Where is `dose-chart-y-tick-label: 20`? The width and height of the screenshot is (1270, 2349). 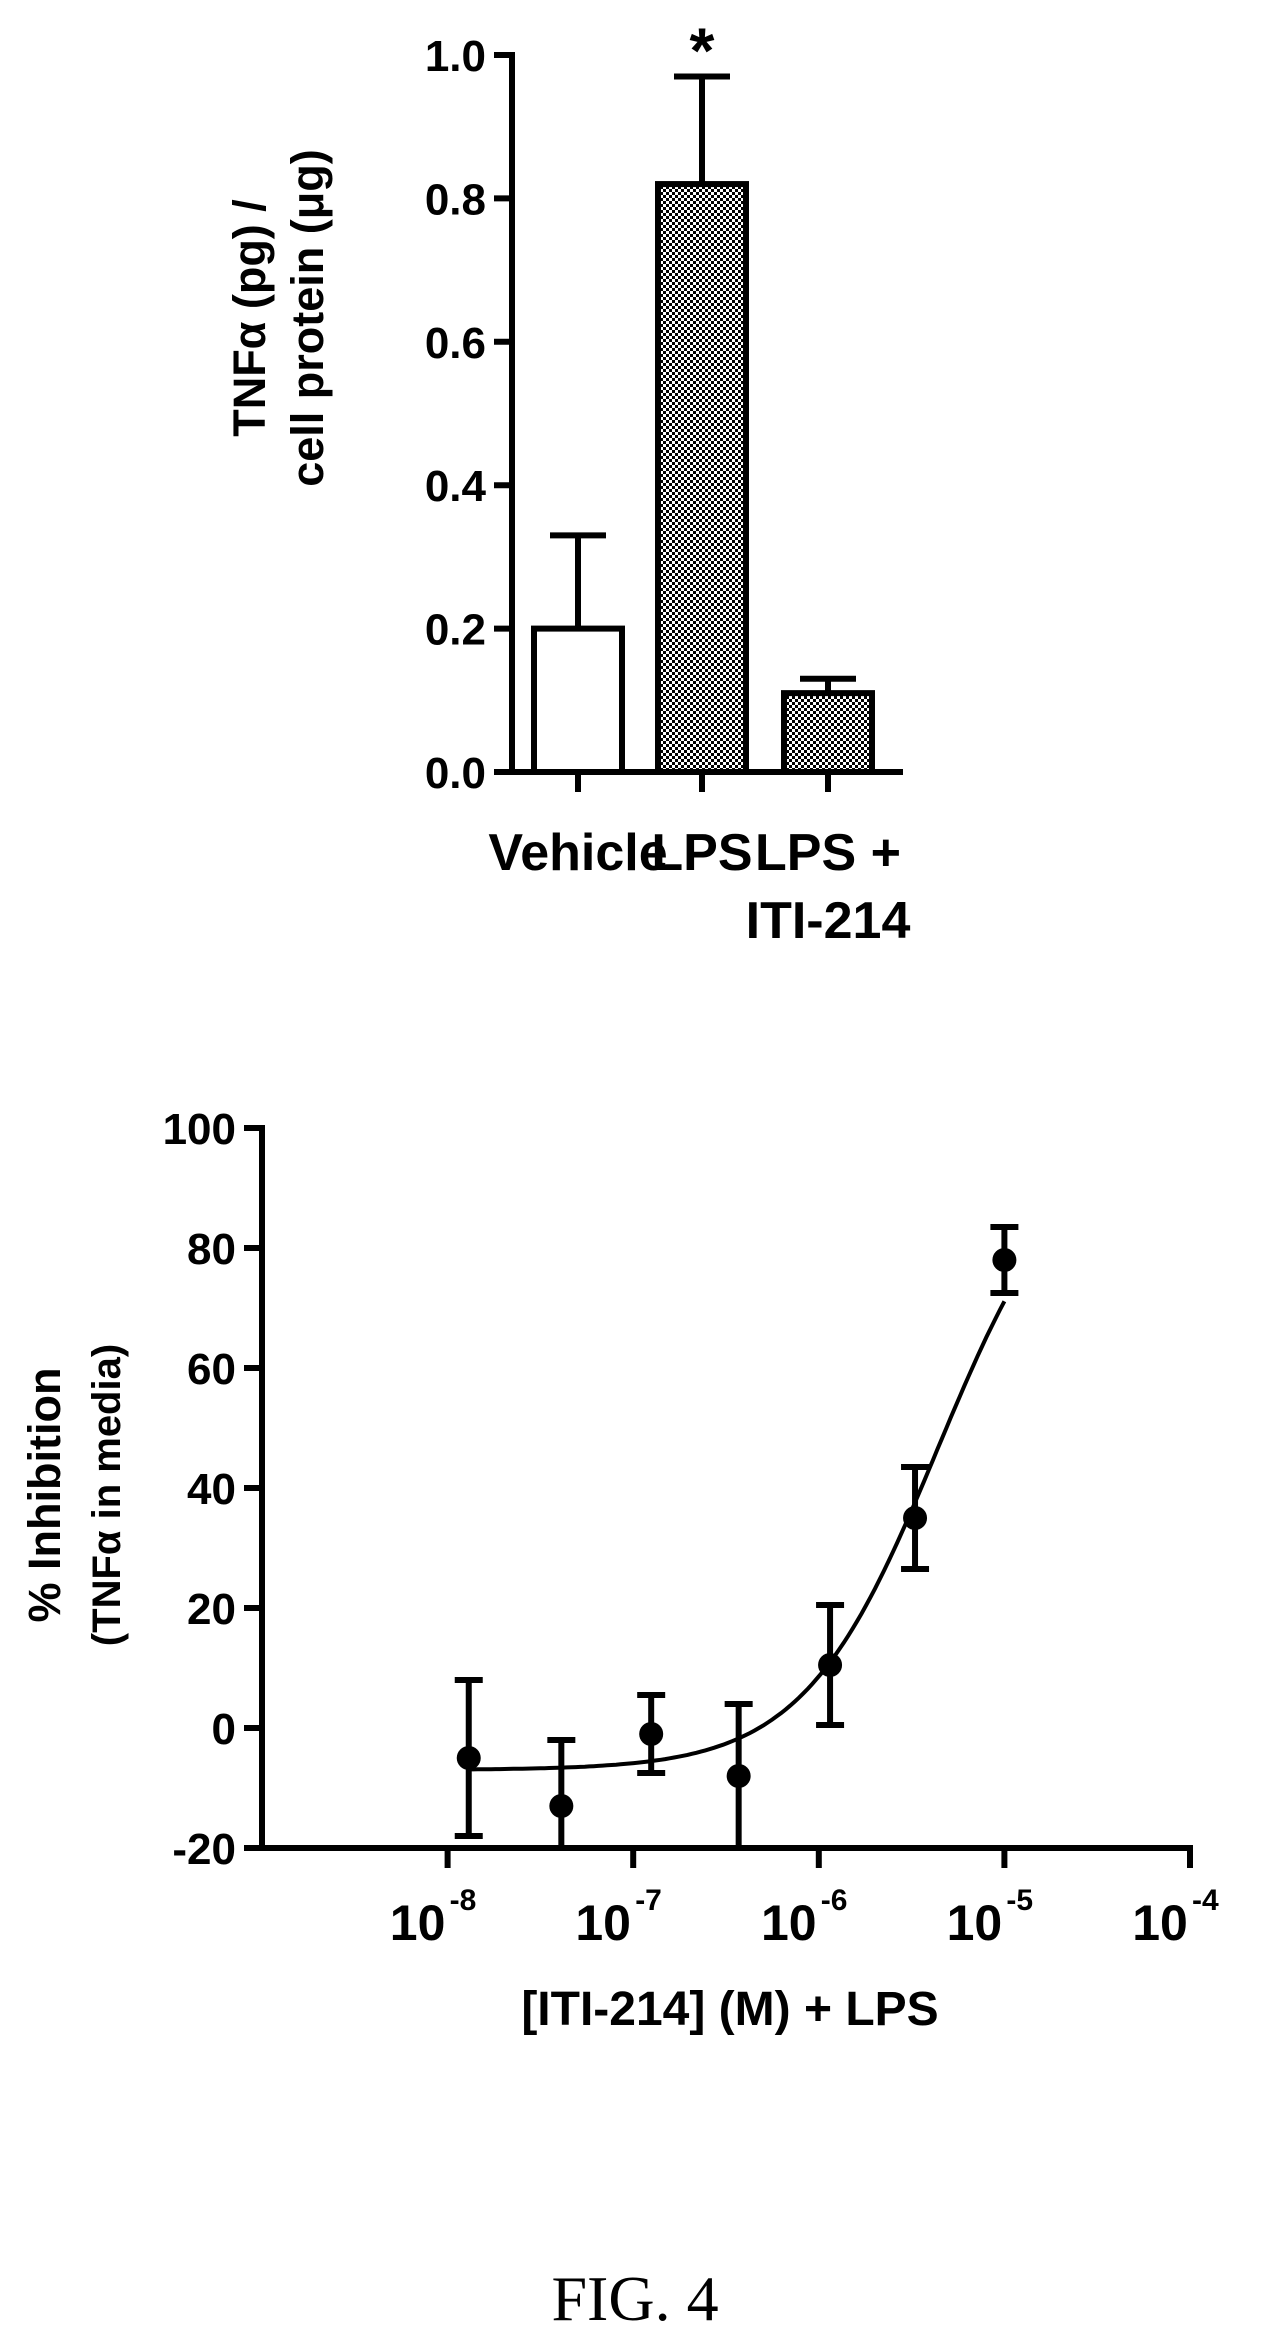
dose-chart-y-tick-label: 20 is located at coordinates (211, 1609).